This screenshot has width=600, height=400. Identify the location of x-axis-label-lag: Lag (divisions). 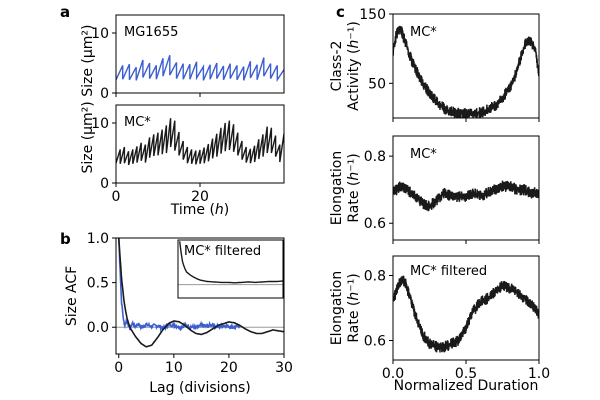
(200, 388).